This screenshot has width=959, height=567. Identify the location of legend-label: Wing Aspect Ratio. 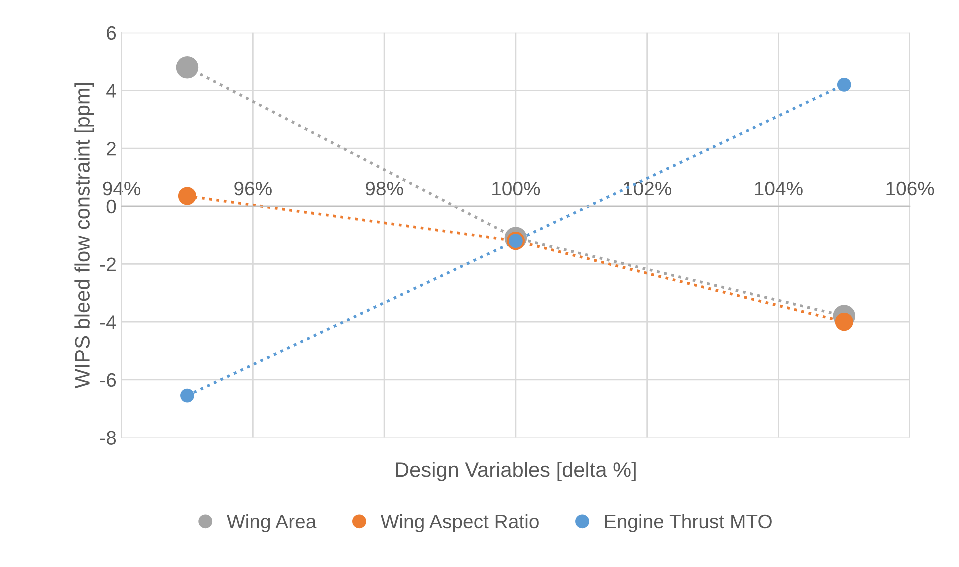
(459, 523).